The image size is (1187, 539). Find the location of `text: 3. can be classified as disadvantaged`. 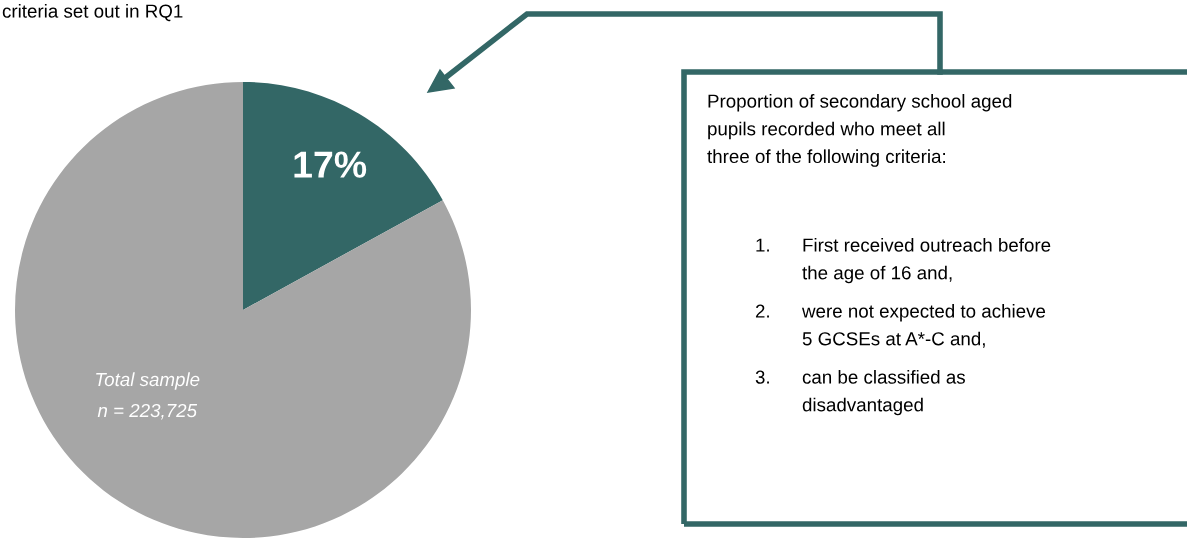

text: 3. can be classified as disadvantaged is located at coordinates (860, 393).